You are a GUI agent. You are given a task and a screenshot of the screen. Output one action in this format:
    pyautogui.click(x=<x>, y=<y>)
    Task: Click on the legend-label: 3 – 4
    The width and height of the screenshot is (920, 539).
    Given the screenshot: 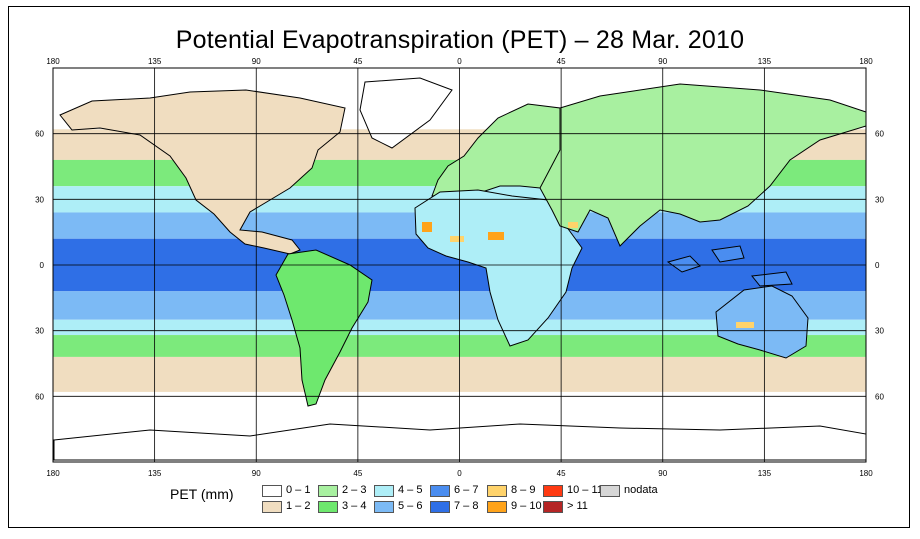 What is the action you would take?
    pyautogui.click(x=354, y=506)
    